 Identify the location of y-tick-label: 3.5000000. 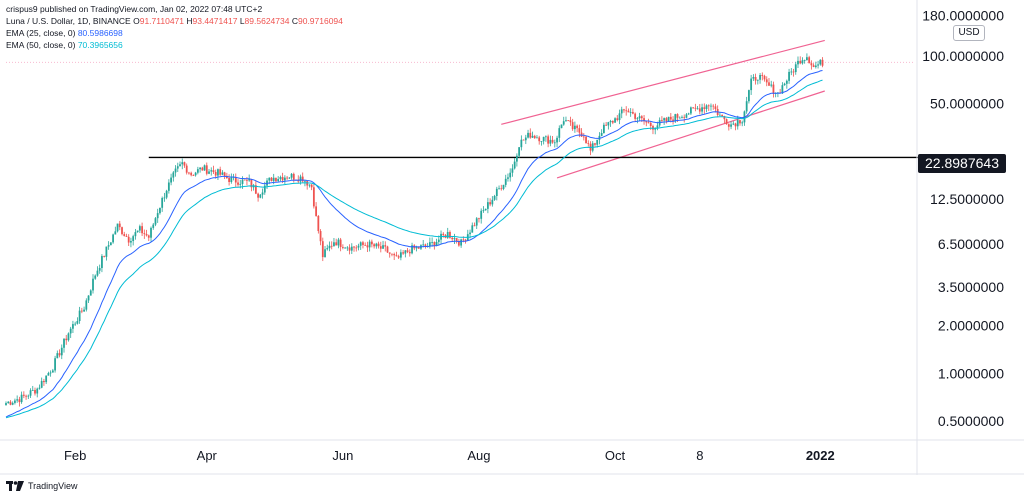
(971, 287).